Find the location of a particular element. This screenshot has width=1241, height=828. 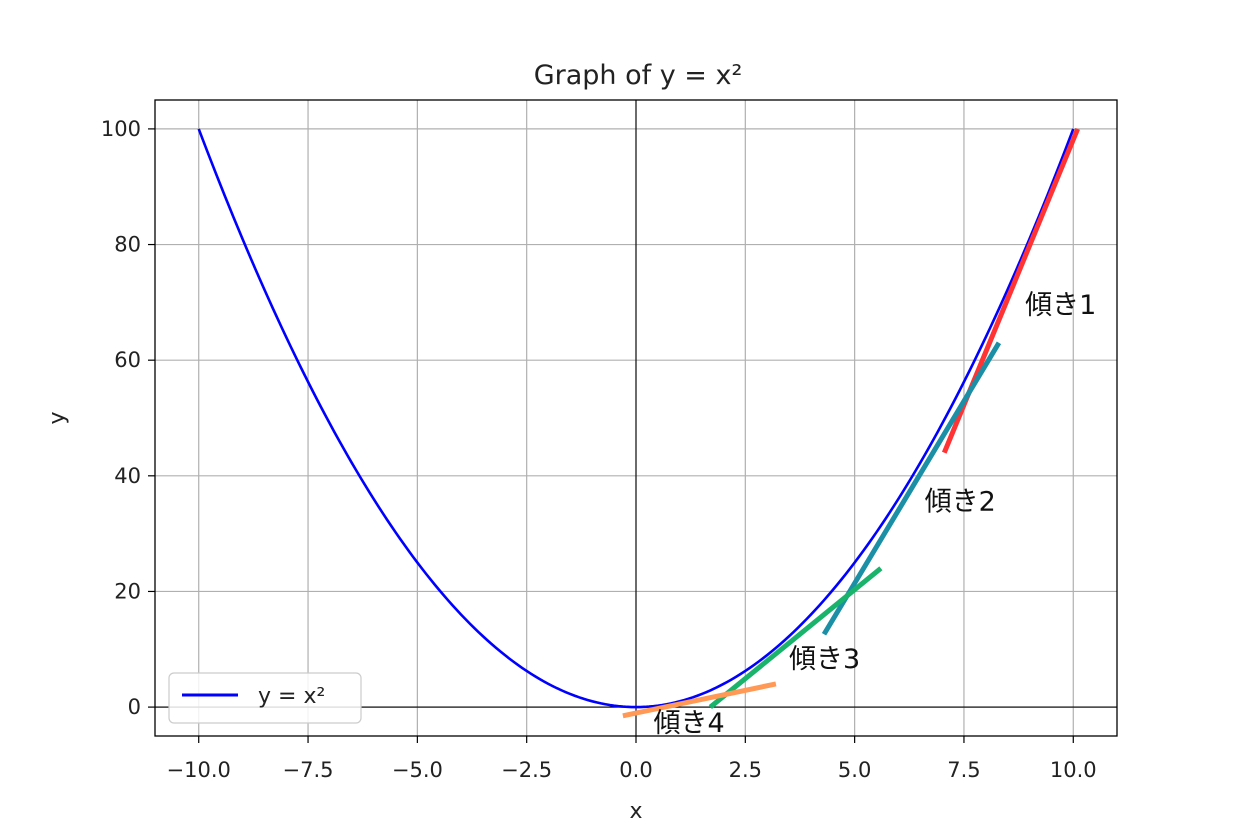

tangent-label-3: 傾き3 is located at coordinates (824, 659).